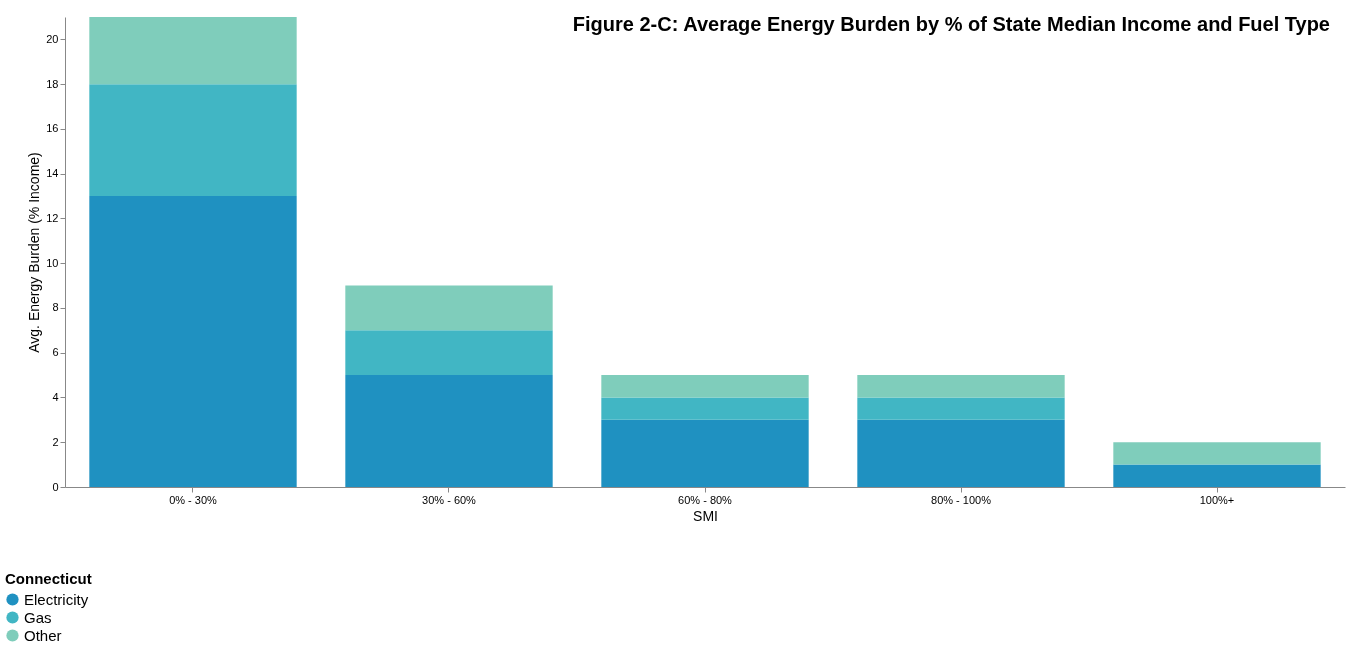 Image resolution: width=1370 pixels, height=669 pixels. I want to click on y-tick-label: 16, so click(52, 128).